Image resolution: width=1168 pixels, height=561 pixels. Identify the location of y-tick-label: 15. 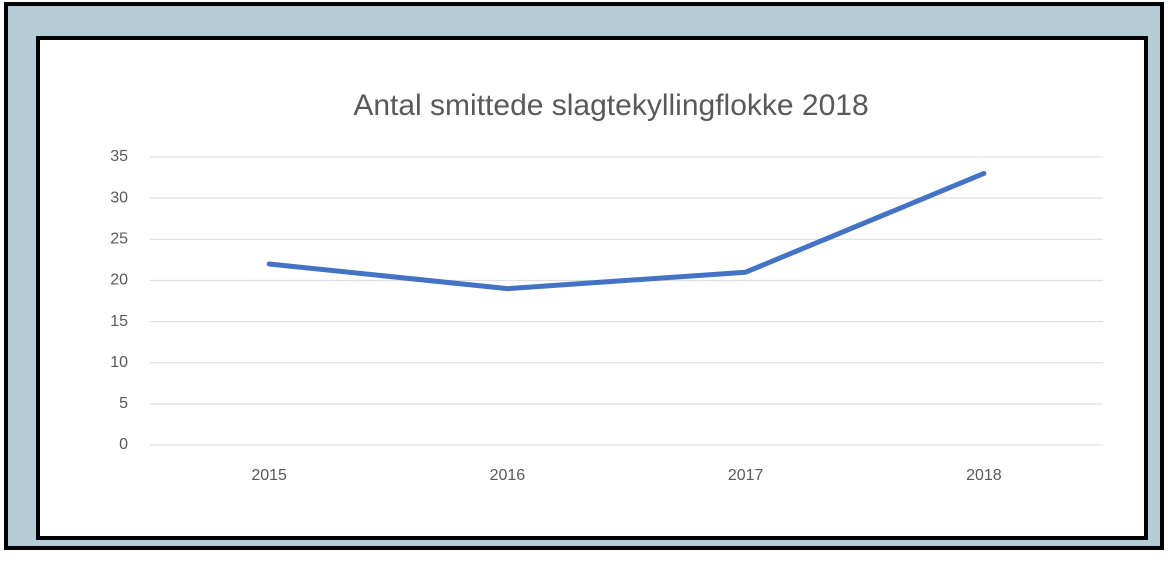
(119, 321).